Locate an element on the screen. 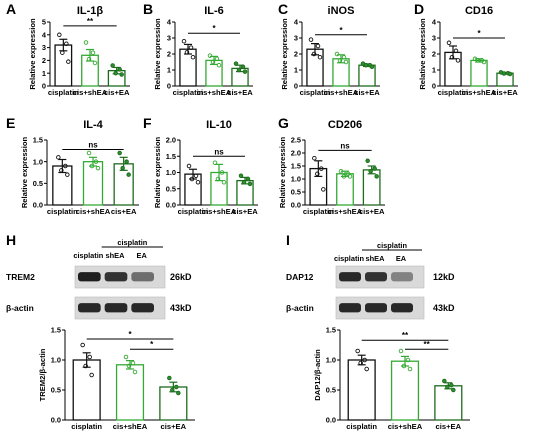 This screenshot has height=444, width=553. chart-title: IL-6 is located at coordinates (214, 11).